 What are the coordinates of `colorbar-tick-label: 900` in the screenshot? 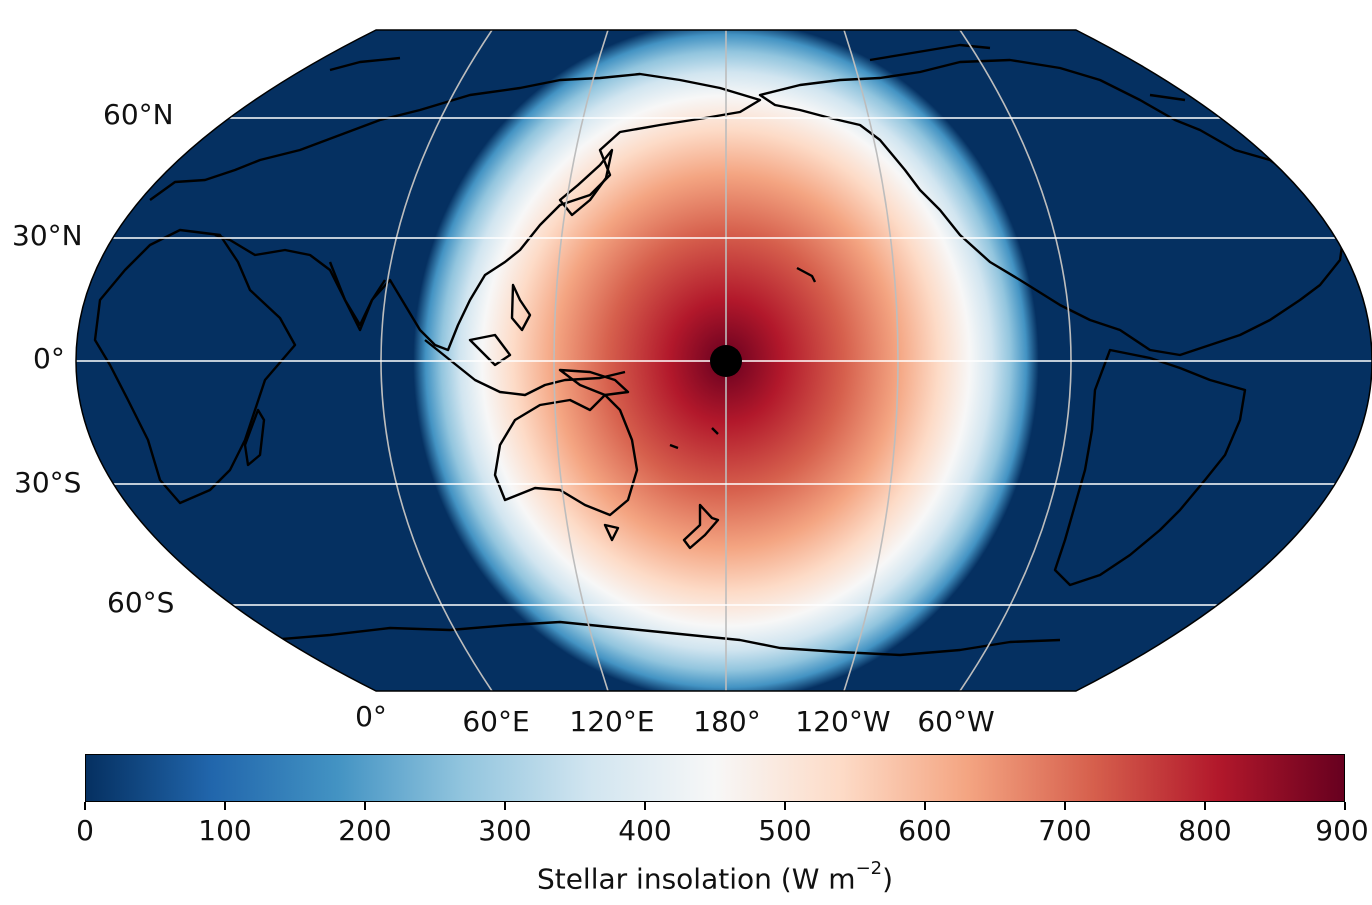 It's located at (1342, 830).